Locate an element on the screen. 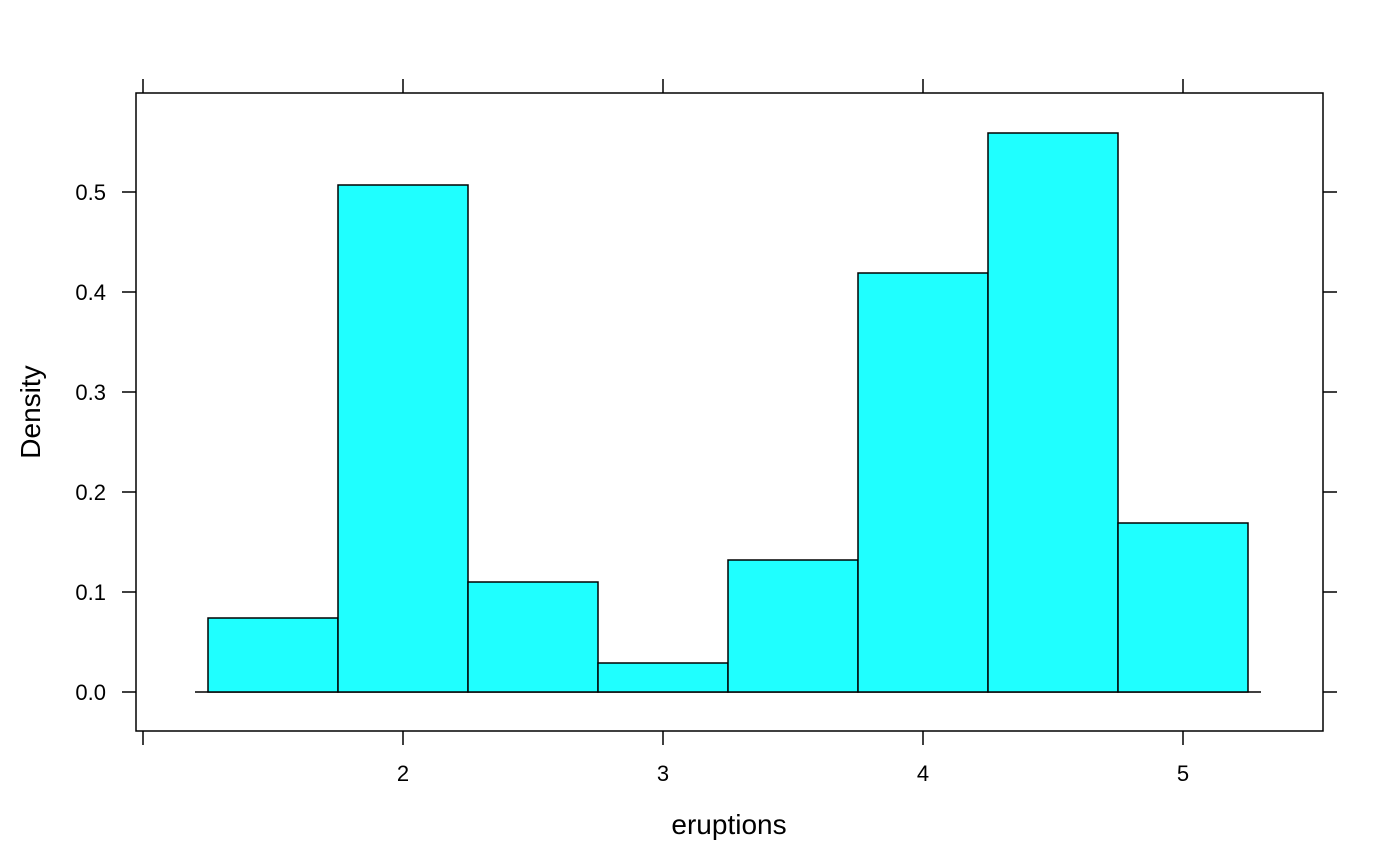  x-tick-label-4: 5 is located at coordinates (1183, 773).